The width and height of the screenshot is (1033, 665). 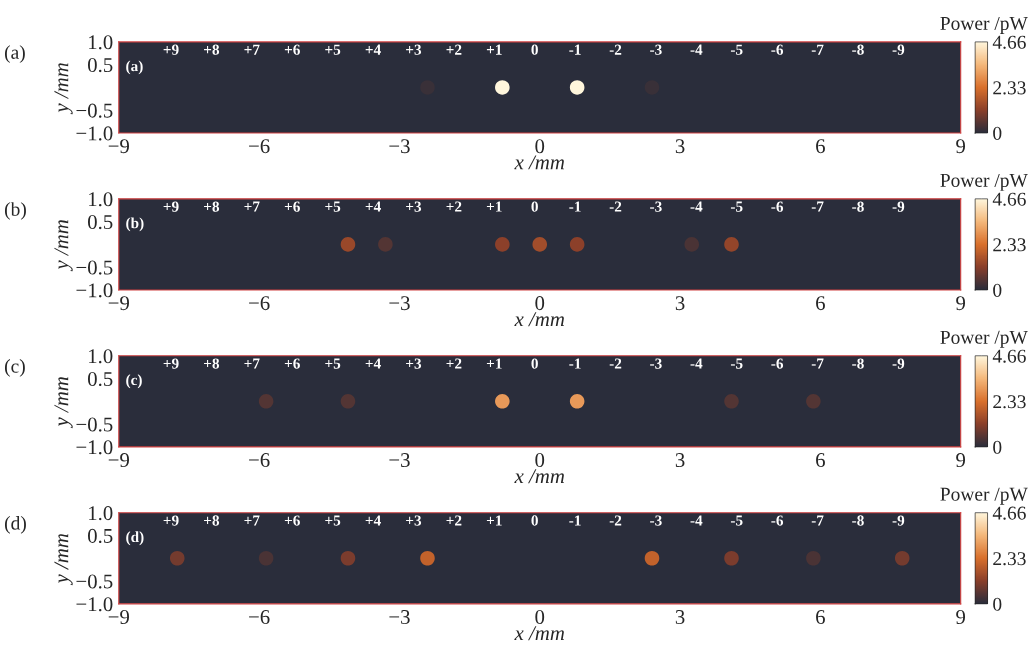 What do you see at coordinates (14, 368) in the screenshot?
I see `chart-title: (c)` at bounding box center [14, 368].